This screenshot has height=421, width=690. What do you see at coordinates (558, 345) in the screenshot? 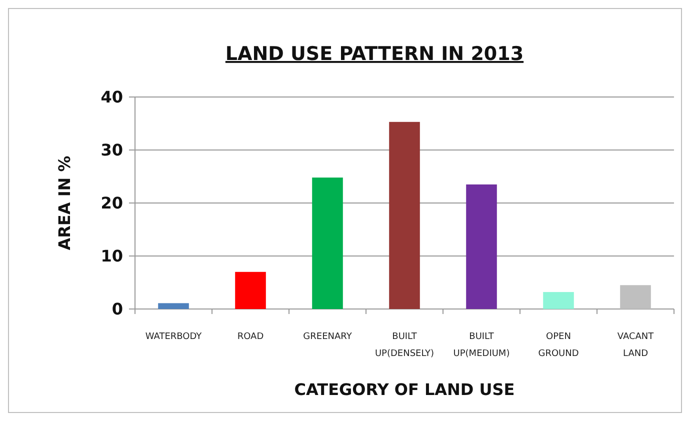
I see `x-tick-label: OPEN GROUND` at bounding box center [558, 345].